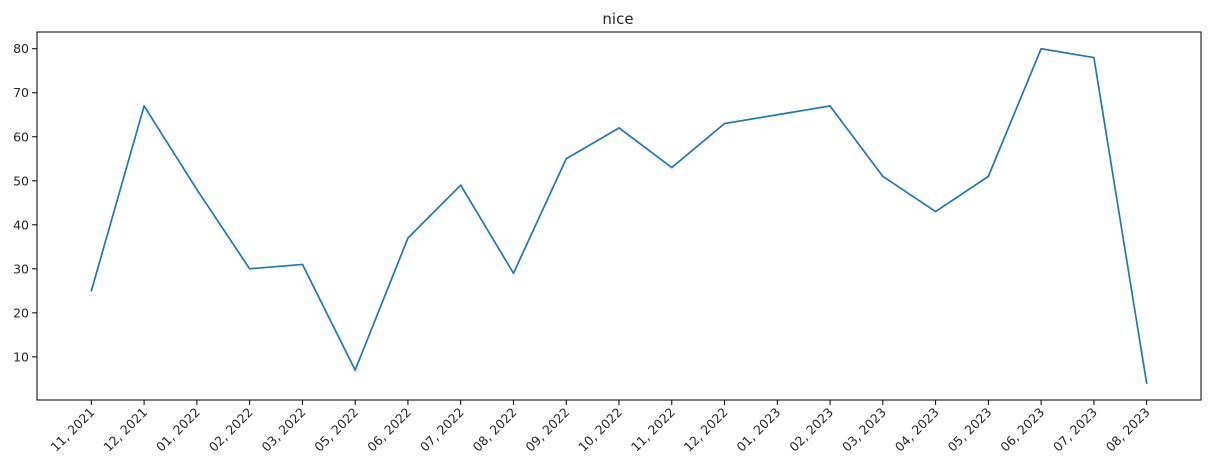  What do you see at coordinates (125, 430) in the screenshot?
I see `x-tick-label: 12, 2021` at bounding box center [125, 430].